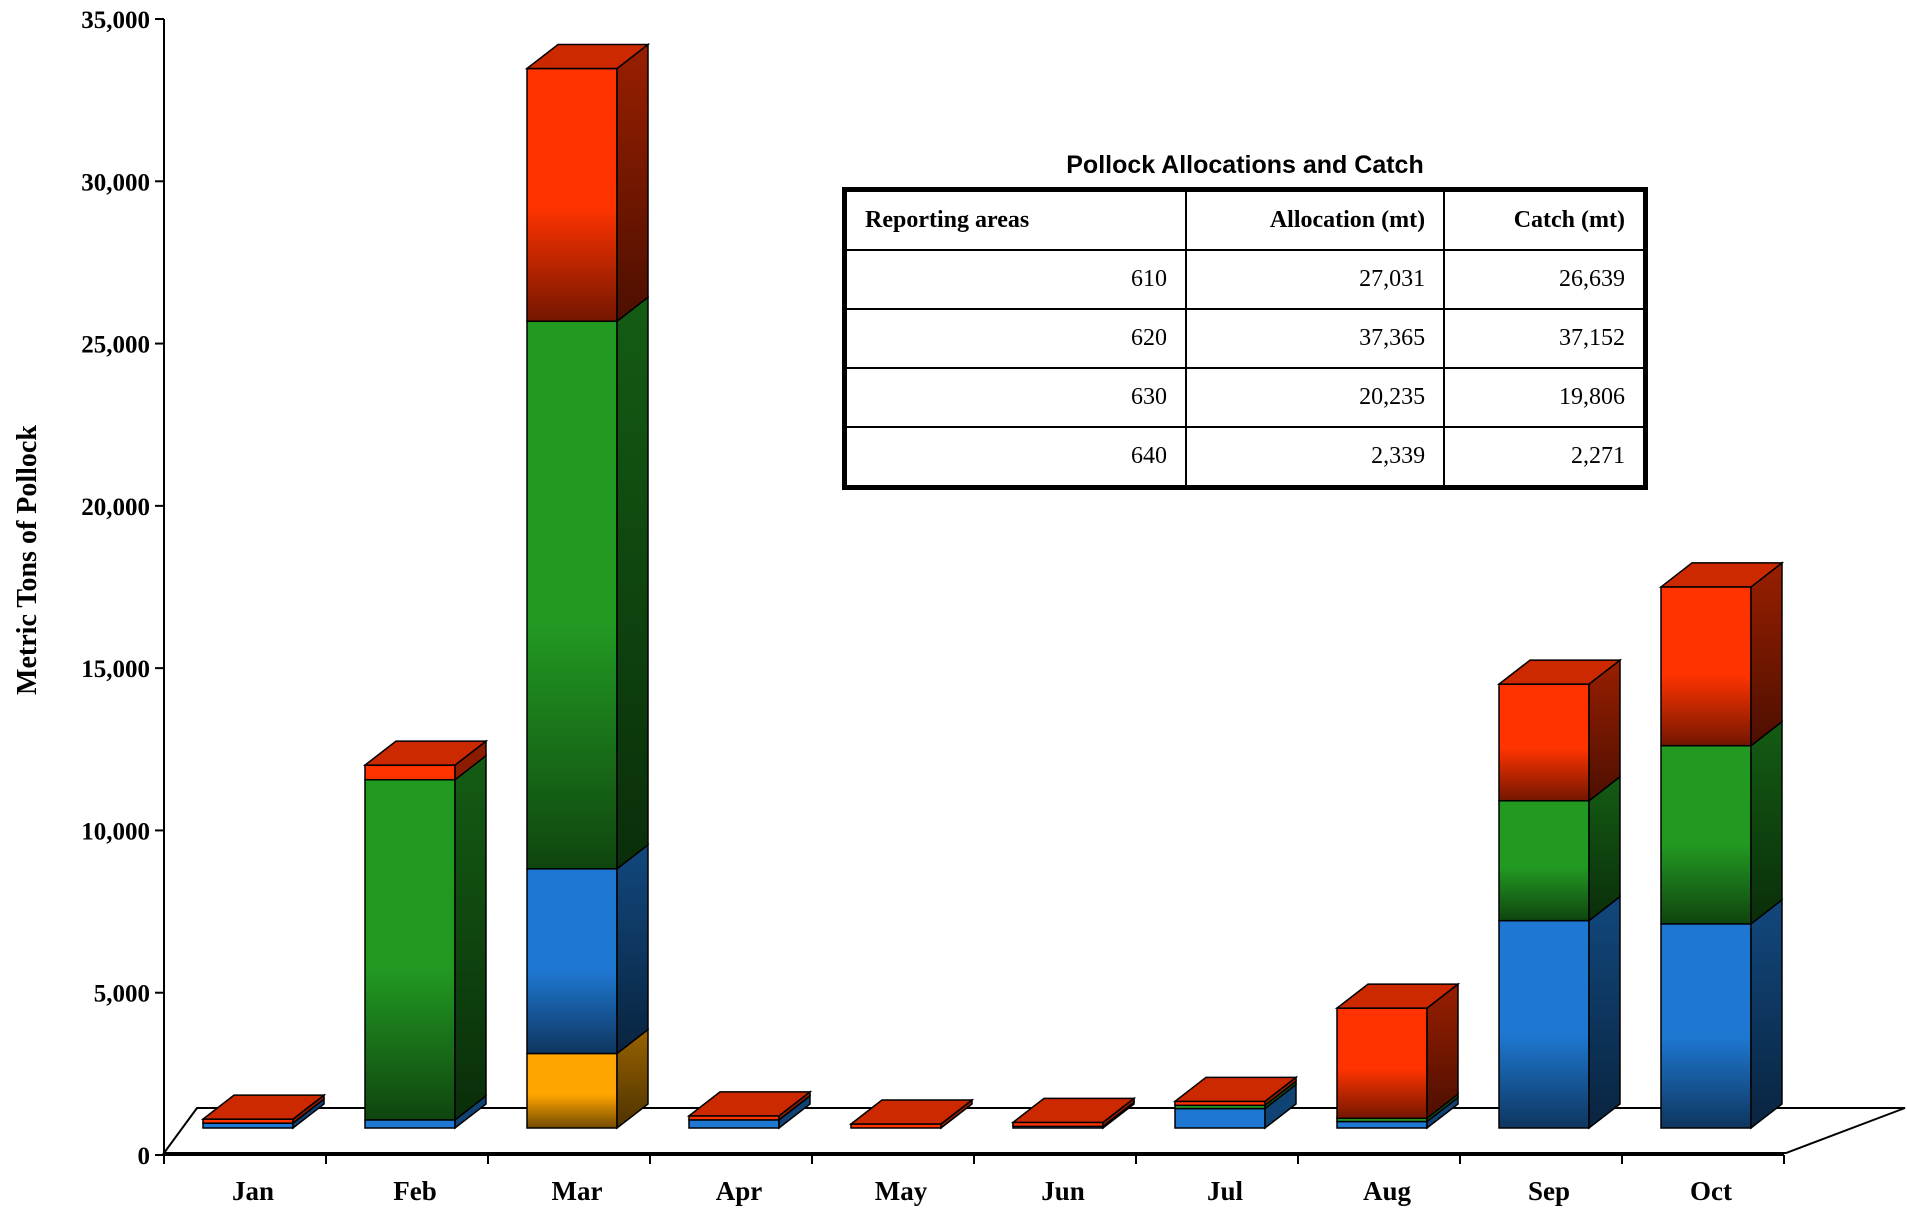 Image resolution: width=1907 pixels, height=1208 pixels. Describe the element at coordinates (144, 1156) in the screenshot. I see `y-tick-label: 0` at that location.